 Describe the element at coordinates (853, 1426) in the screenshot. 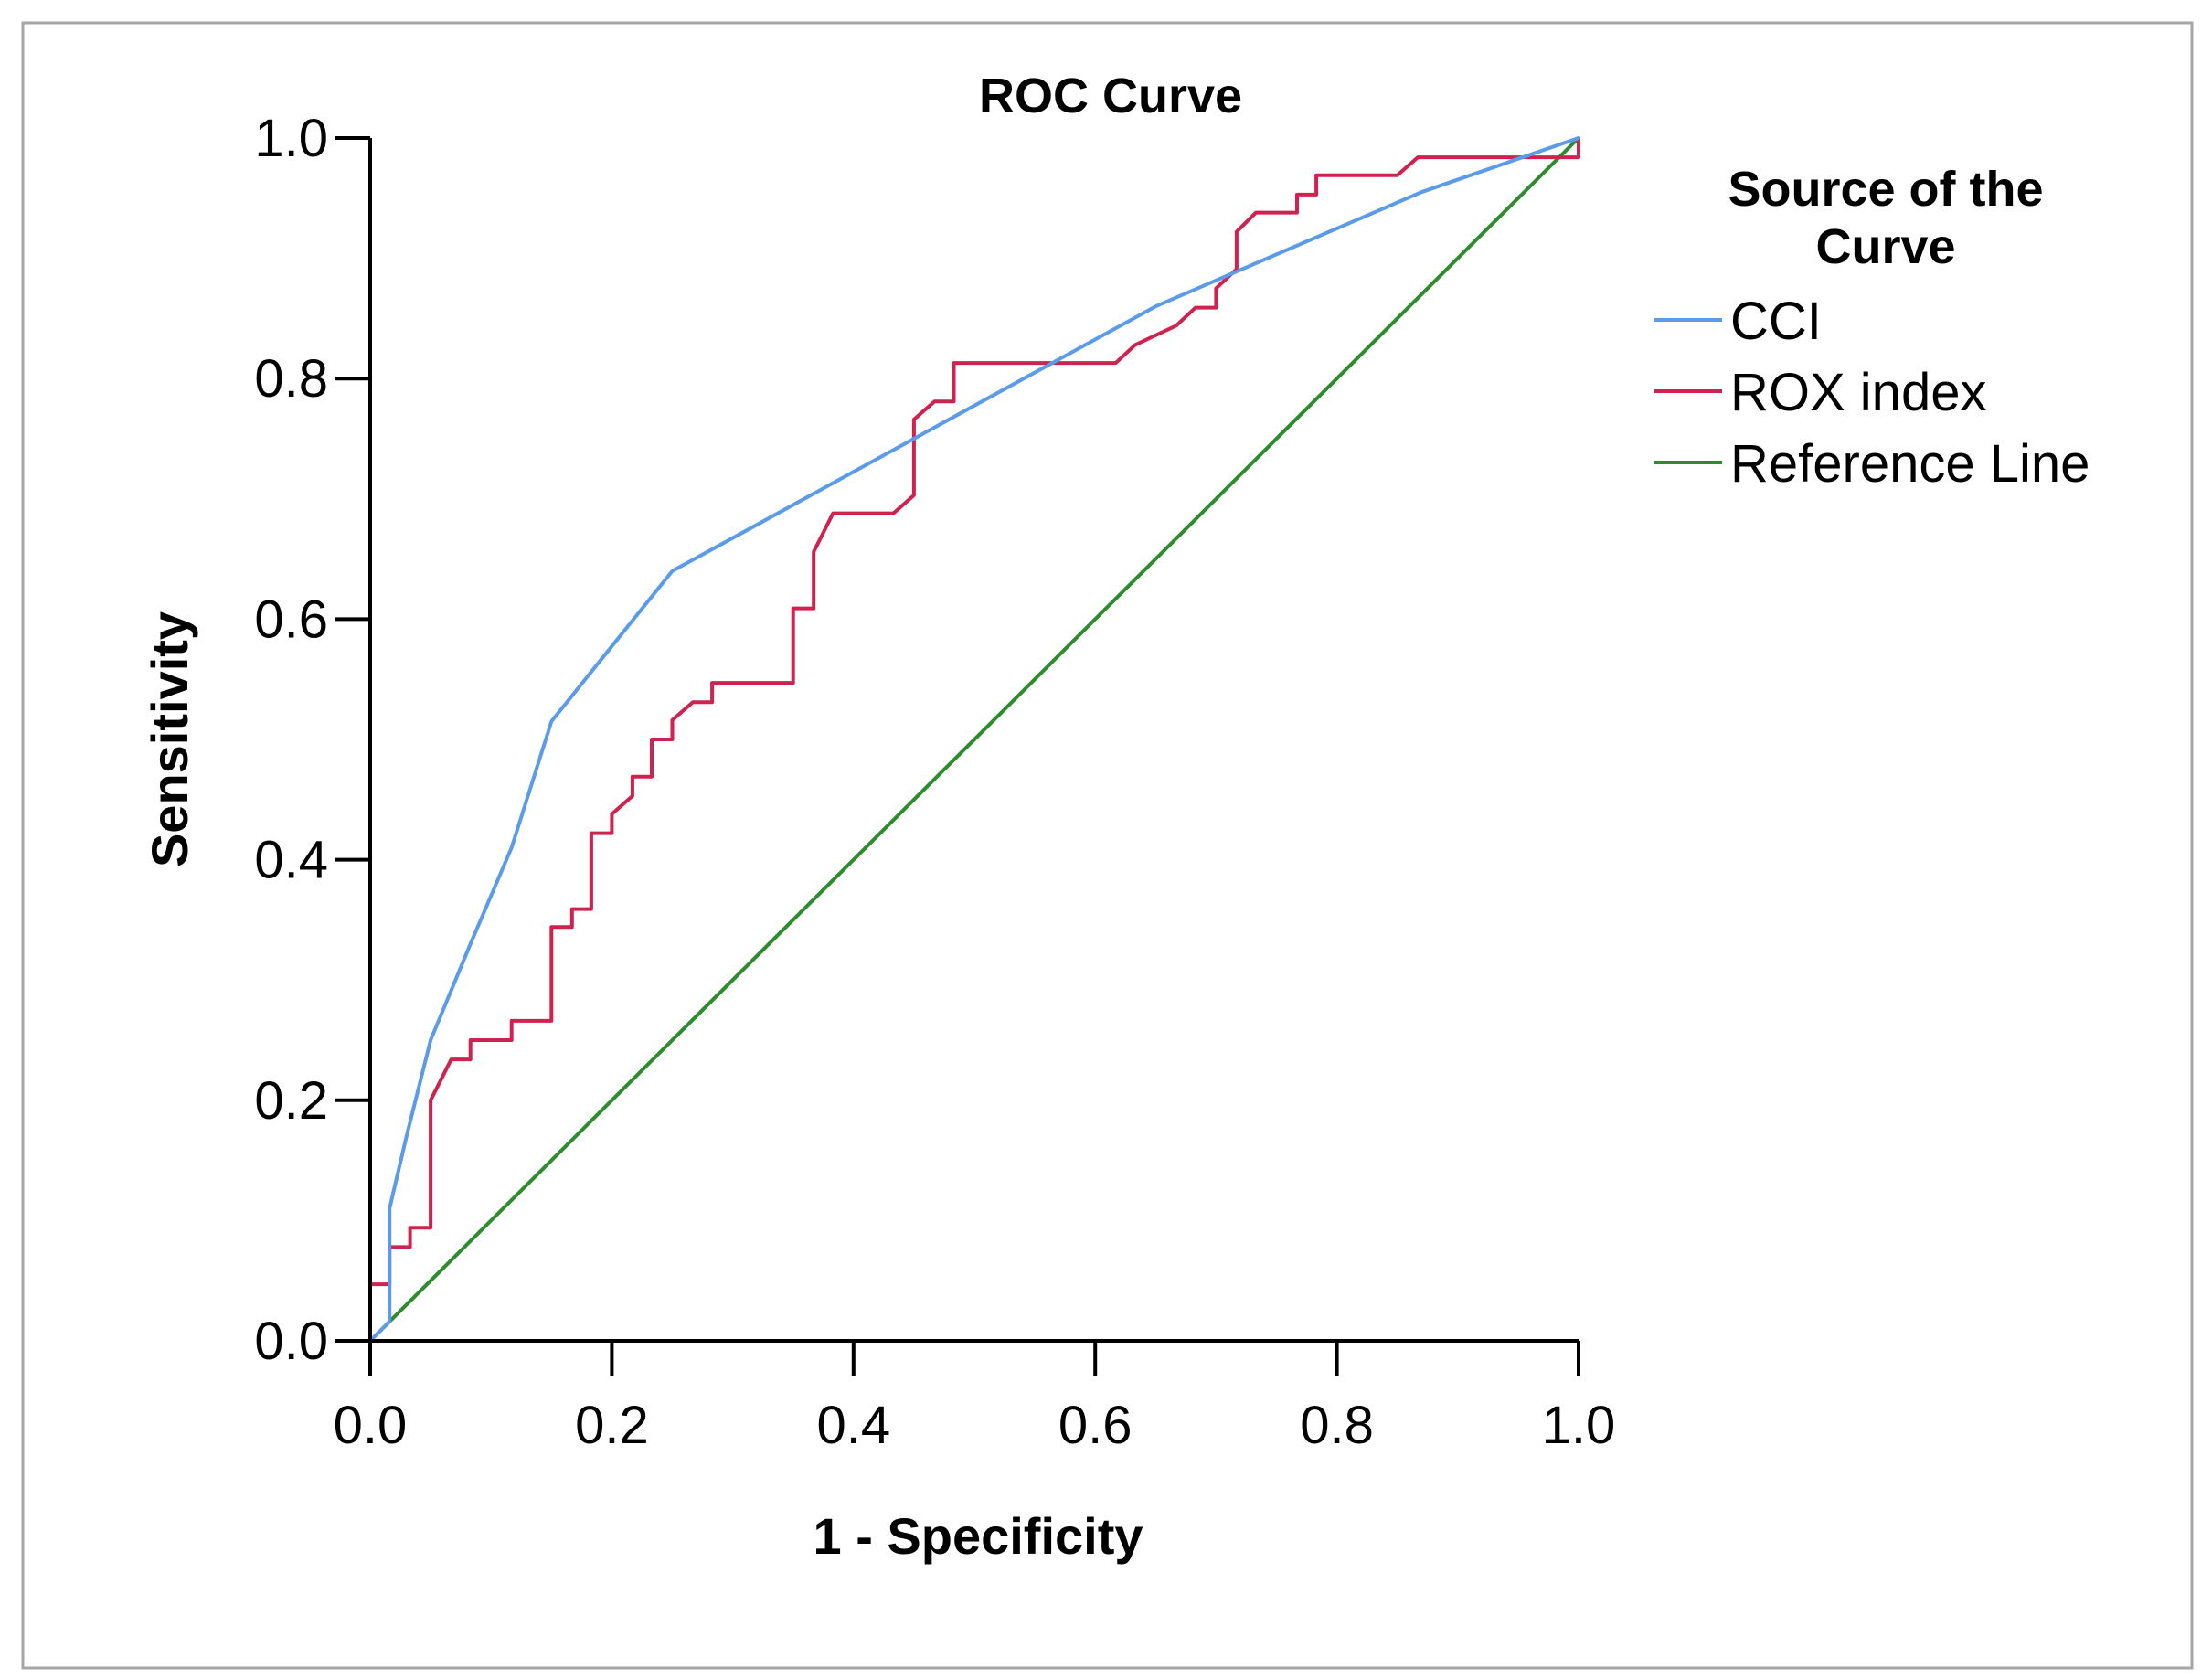

I see `x-tick-label: 0.4` at that location.